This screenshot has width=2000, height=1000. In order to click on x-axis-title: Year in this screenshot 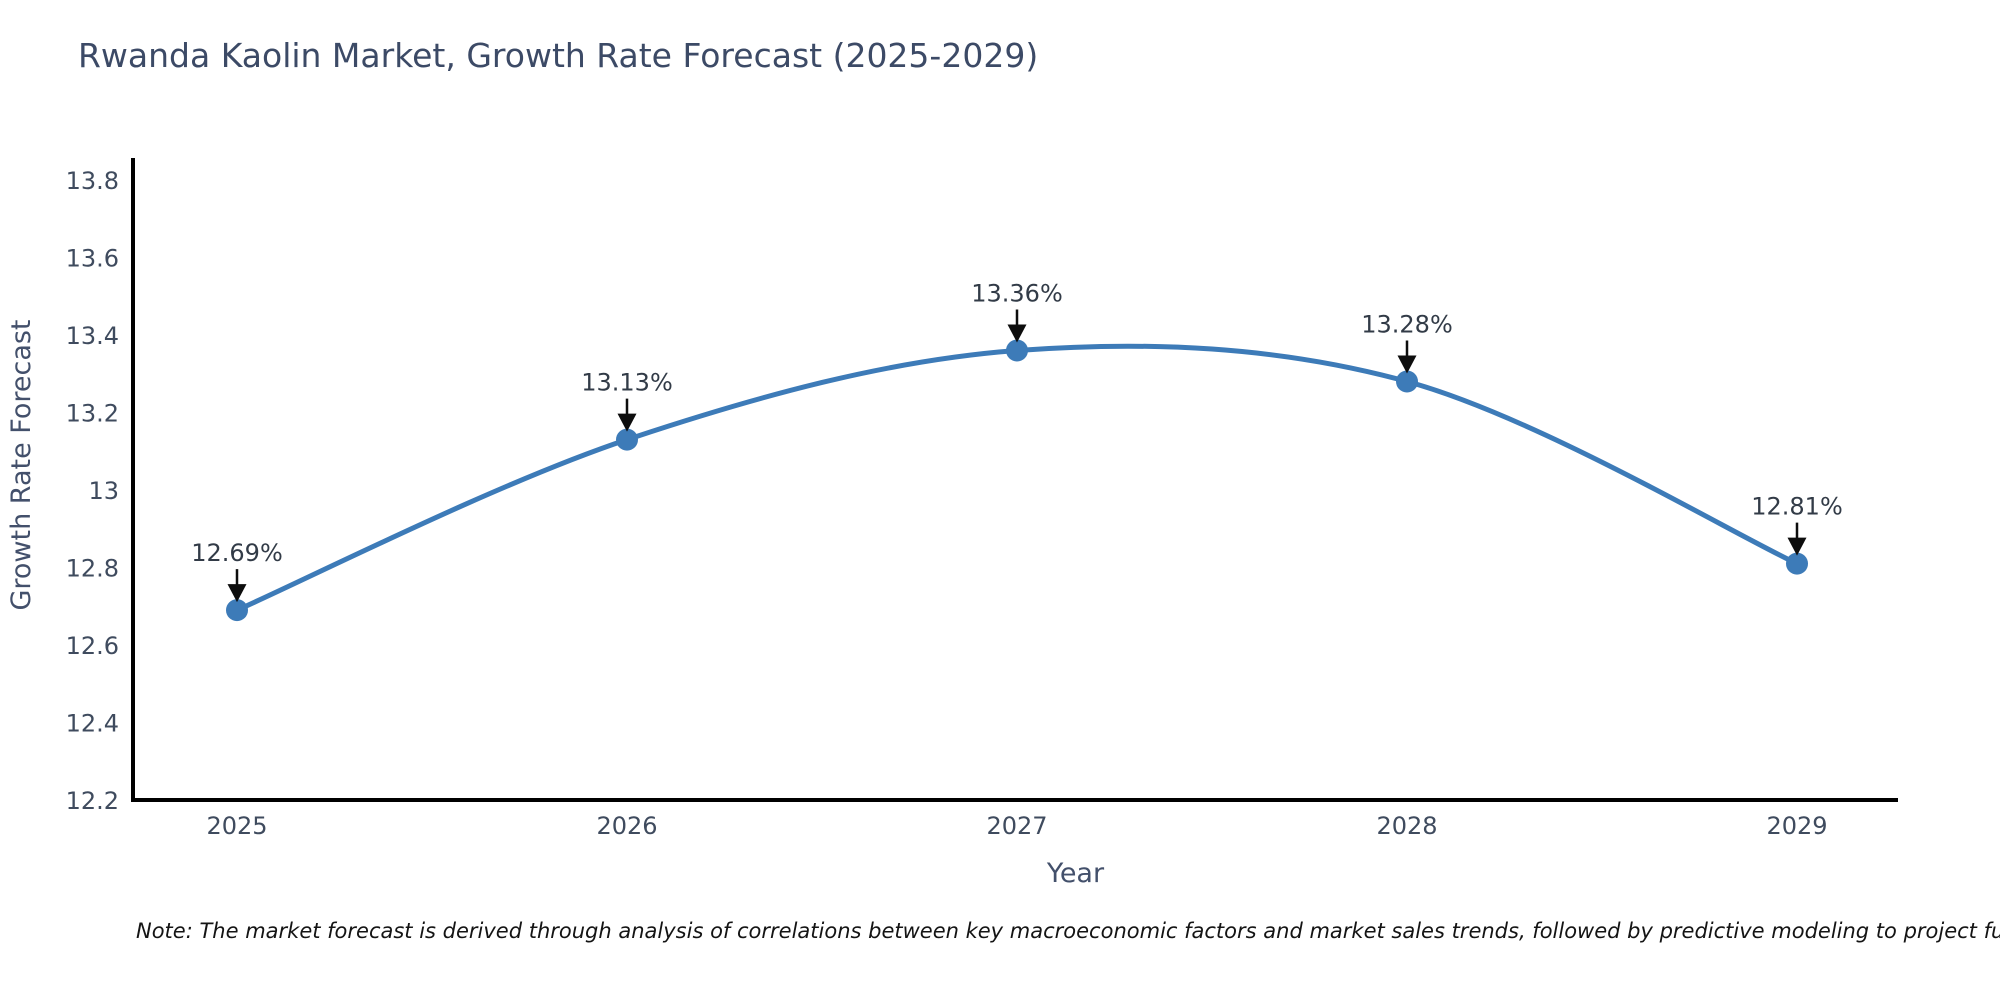, I will do `click(1075, 873)`.